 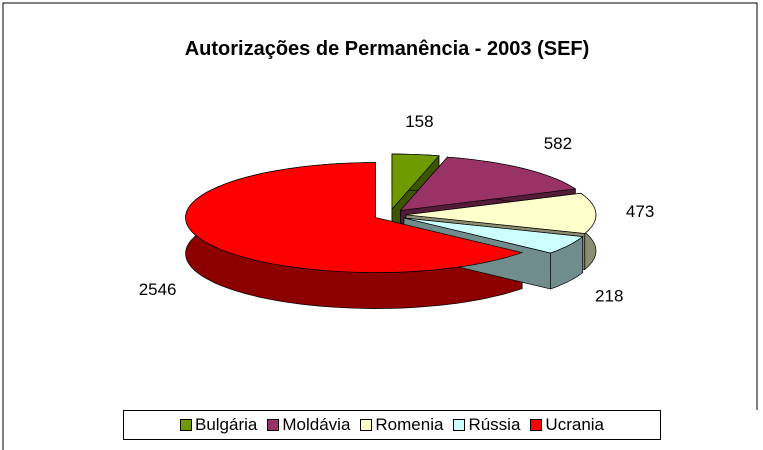 What do you see at coordinates (409, 424) in the screenshot?
I see `legend-label: Romenia` at bounding box center [409, 424].